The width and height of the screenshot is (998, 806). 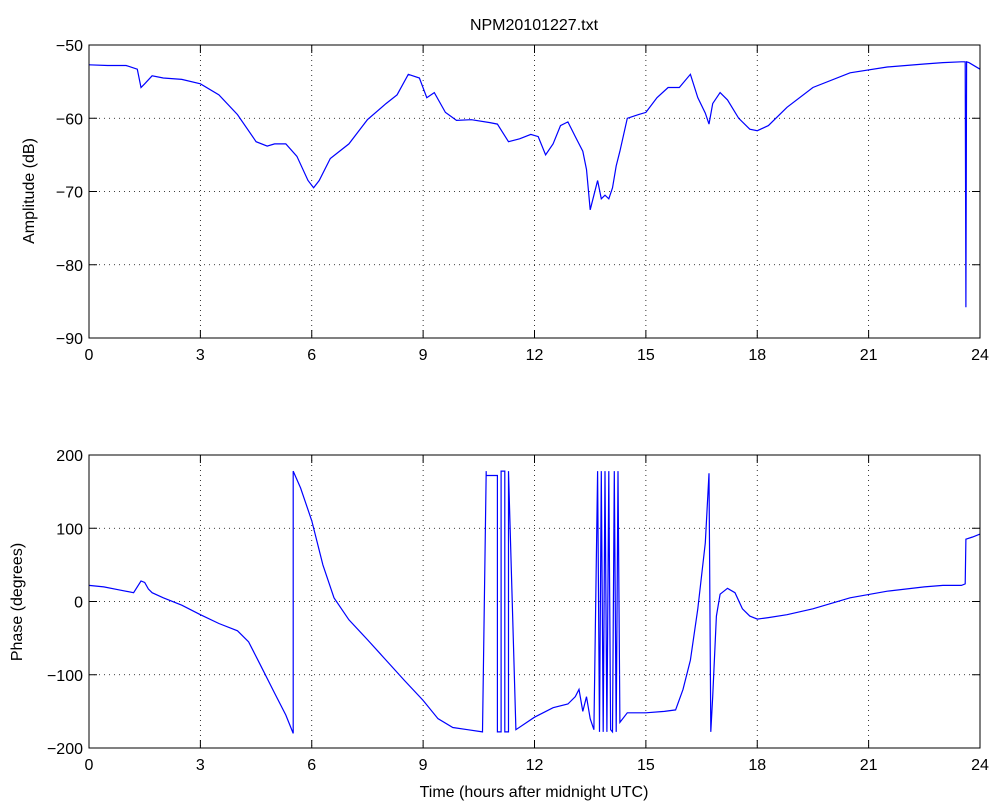 What do you see at coordinates (200, 765) in the screenshot?
I see `phase-x-tick-label: 3` at bounding box center [200, 765].